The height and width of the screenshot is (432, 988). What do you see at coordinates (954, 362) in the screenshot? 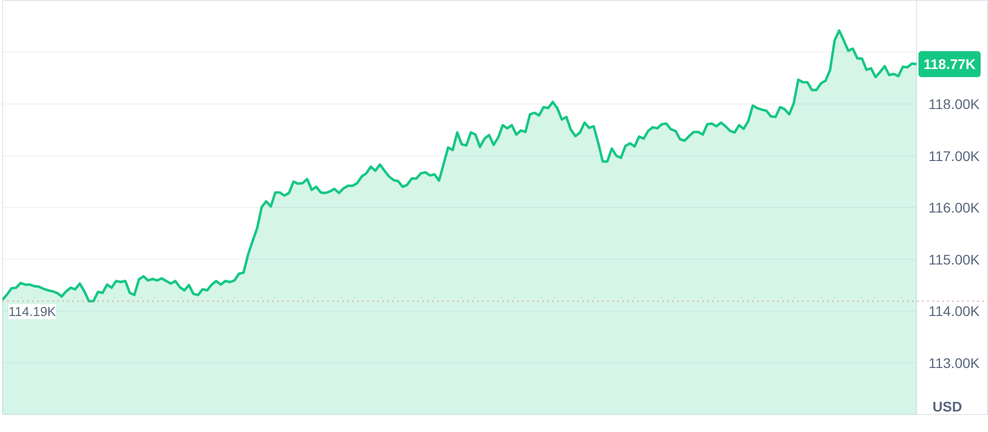
I see `y-tick-label: 113.00K` at bounding box center [954, 362].